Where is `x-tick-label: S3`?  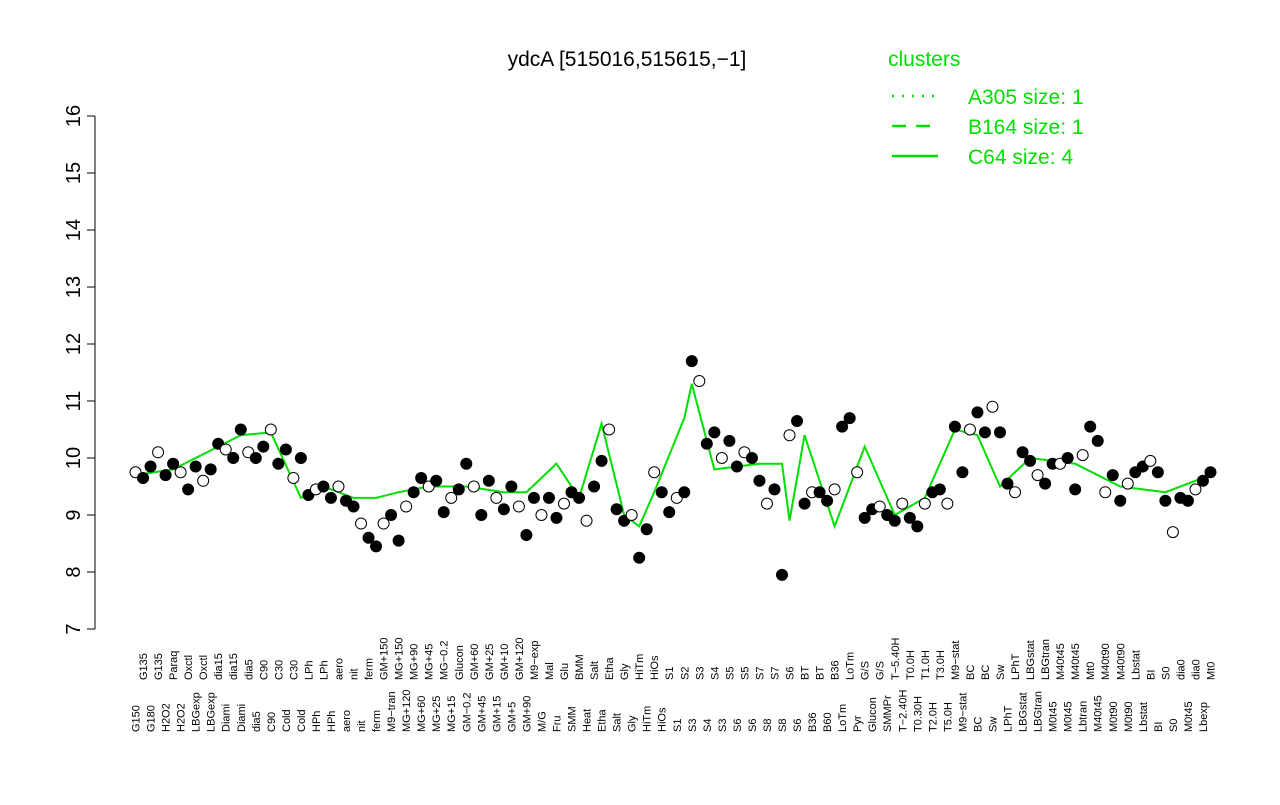
x-tick-label: S3 is located at coordinates (723, 725).